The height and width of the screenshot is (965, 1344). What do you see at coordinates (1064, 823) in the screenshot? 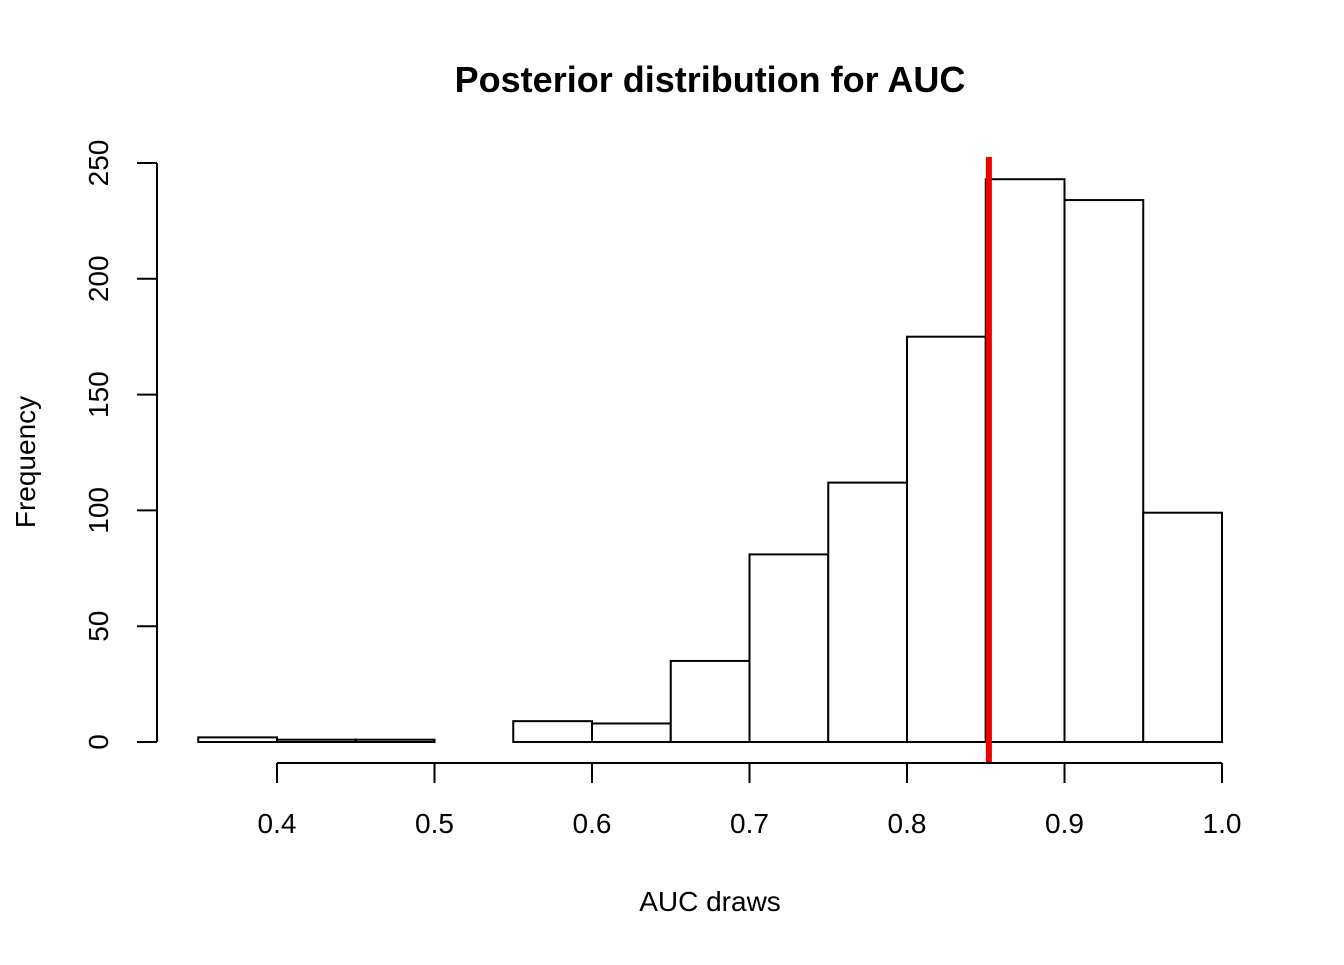
I see `x-tick-label-5: 0.9` at bounding box center [1064, 823].